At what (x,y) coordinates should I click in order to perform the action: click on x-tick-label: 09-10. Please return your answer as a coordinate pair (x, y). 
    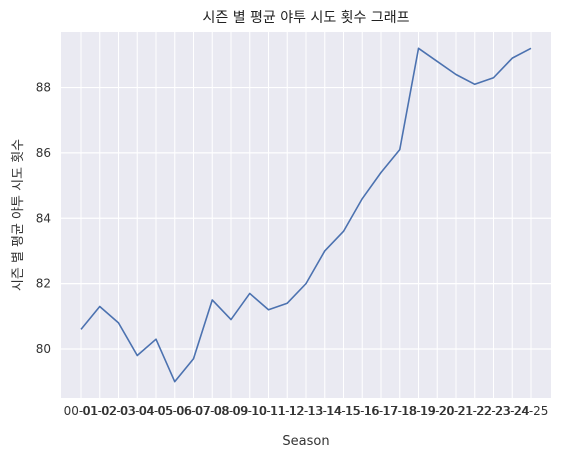
    Looking at the image, I should click on (249, 411).